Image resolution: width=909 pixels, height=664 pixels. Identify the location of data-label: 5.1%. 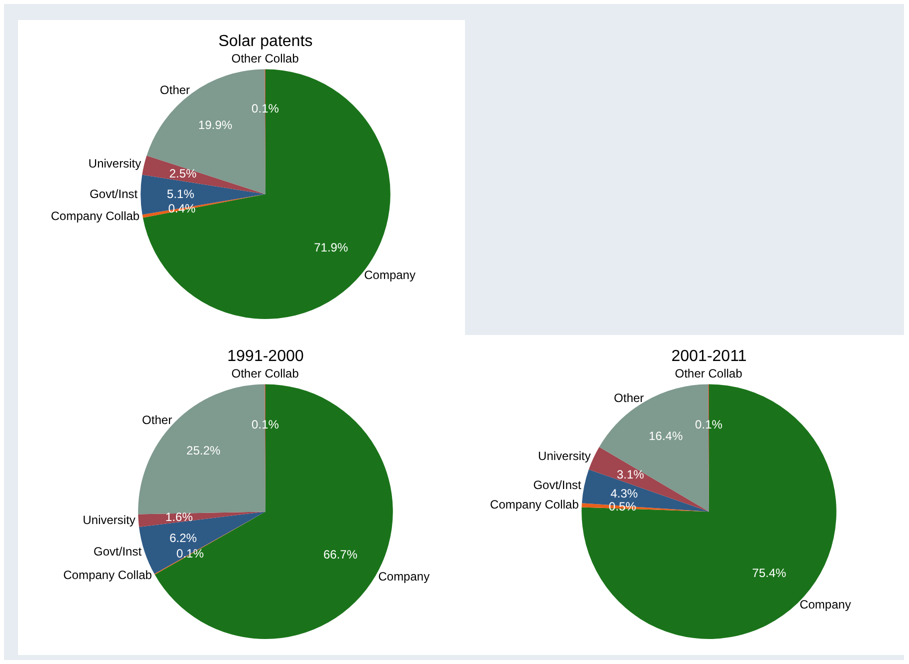
(180, 193).